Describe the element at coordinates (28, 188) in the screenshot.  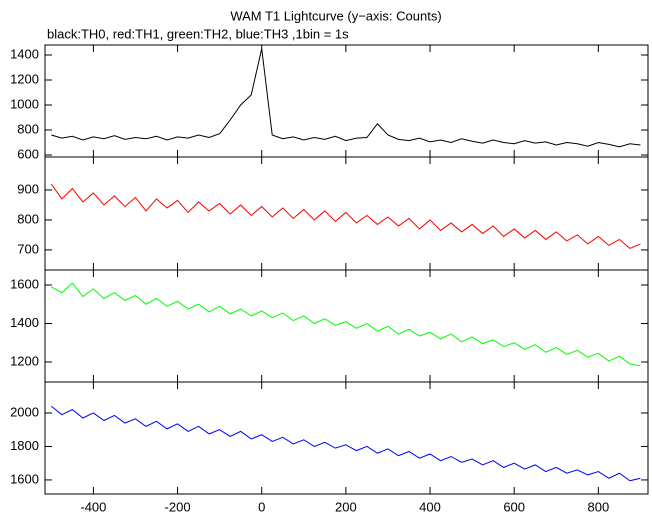
I see `y-tick-label: 900` at that location.